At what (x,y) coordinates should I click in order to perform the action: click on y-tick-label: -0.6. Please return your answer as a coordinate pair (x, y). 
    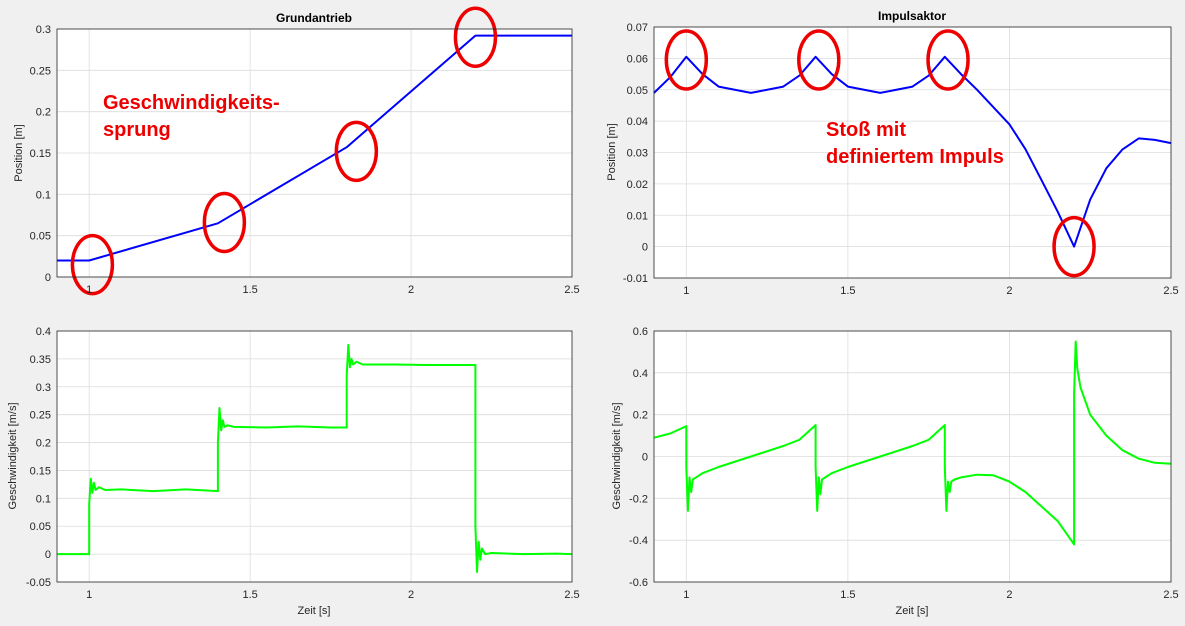
    Looking at the image, I should click on (638, 583).